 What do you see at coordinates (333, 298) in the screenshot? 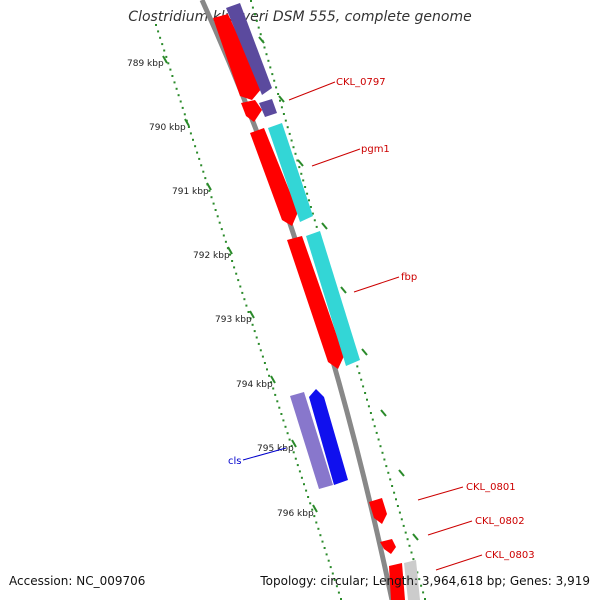
I see `cog-cyan-fbp` at bounding box center [333, 298].